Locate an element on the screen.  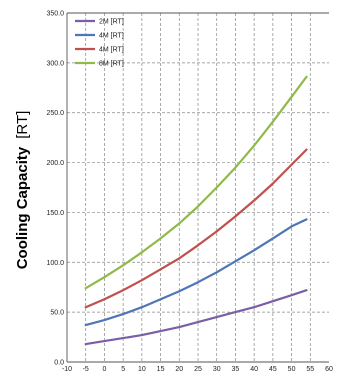
legend-label: 2M [RT] is located at coordinates (111, 22).